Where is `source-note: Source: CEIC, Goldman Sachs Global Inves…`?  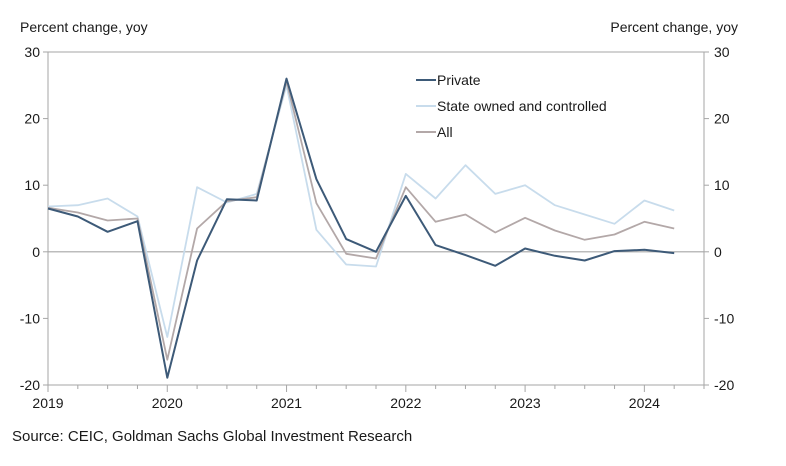 source-note: Source: CEIC, Goldman Sachs Global Inves… is located at coordinates (212, 436).